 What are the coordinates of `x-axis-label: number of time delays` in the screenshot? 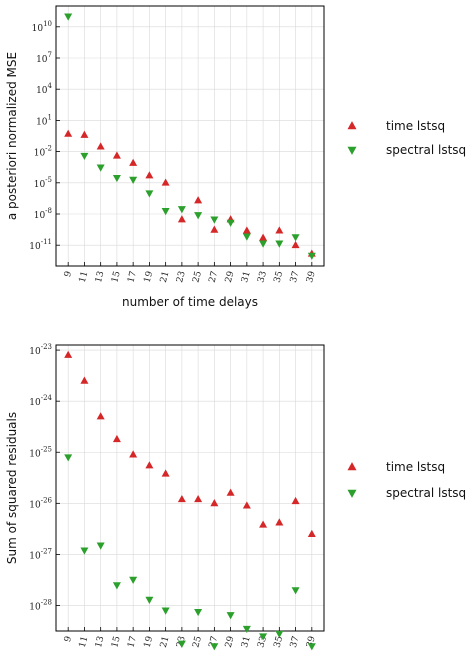 It's located at (190, 302).